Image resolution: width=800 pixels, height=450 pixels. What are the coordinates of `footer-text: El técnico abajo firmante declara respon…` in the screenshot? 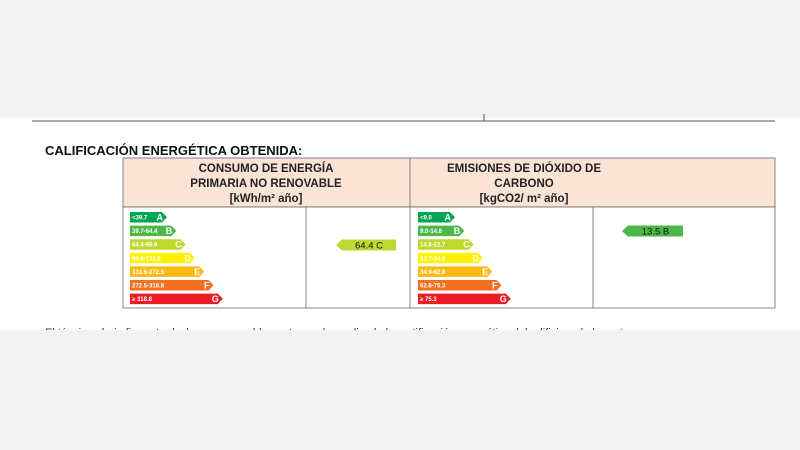 It's located at (355, 333).